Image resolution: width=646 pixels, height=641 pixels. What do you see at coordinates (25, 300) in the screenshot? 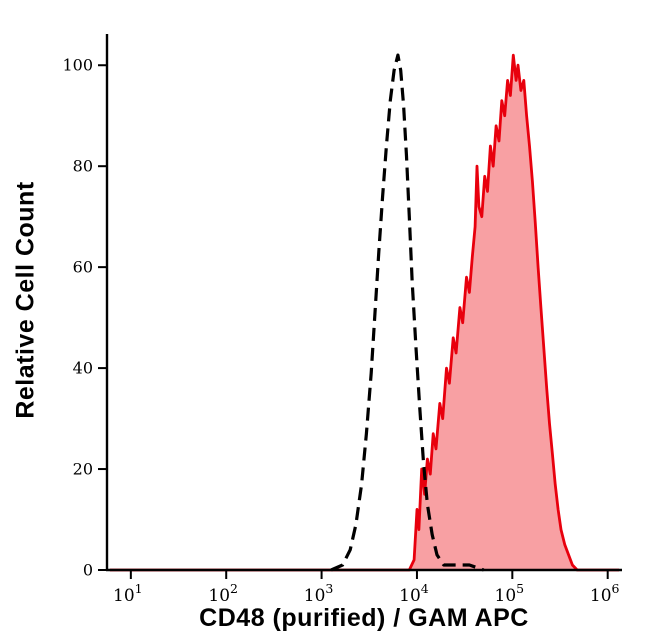
I see `y-axis-title: Relative Cell Count` at bounding box center [25, 300].